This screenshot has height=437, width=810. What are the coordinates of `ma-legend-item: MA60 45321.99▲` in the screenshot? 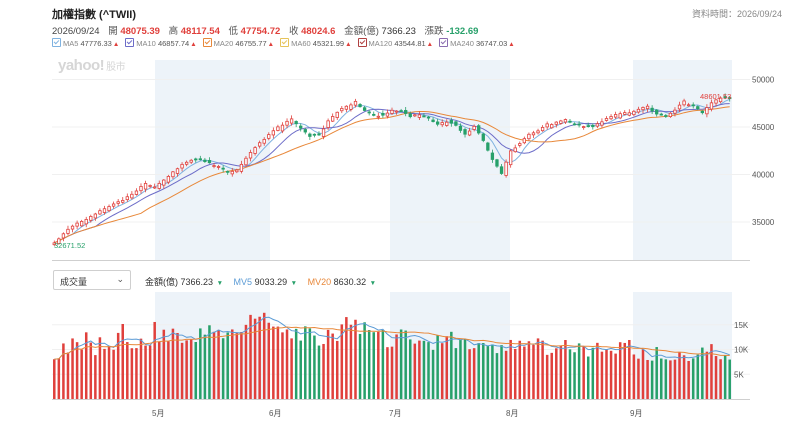 It's located at (316, 43).